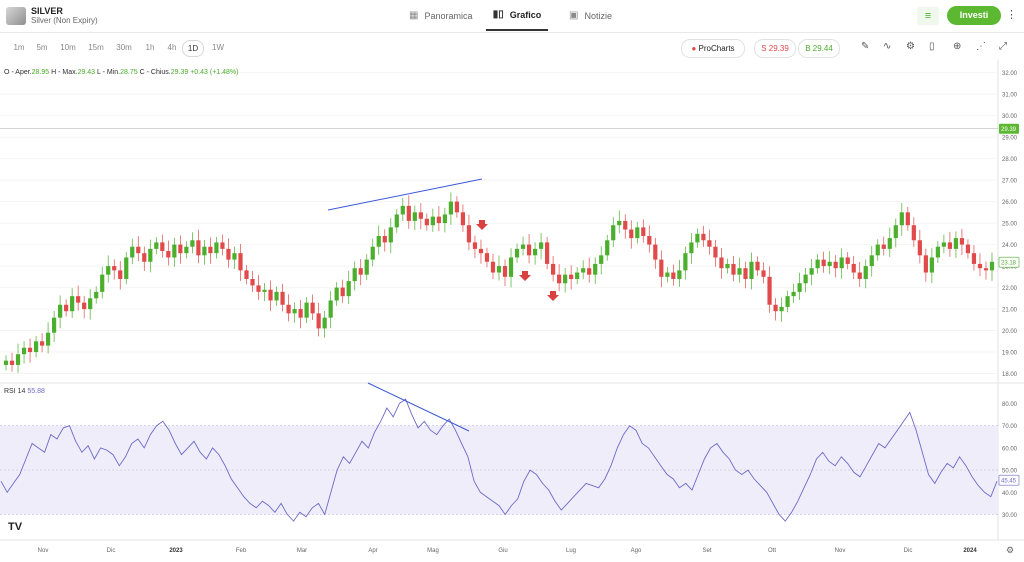 The image size is (1024, 562). I want to click on rsi-value-tag, so click(1009, 480).